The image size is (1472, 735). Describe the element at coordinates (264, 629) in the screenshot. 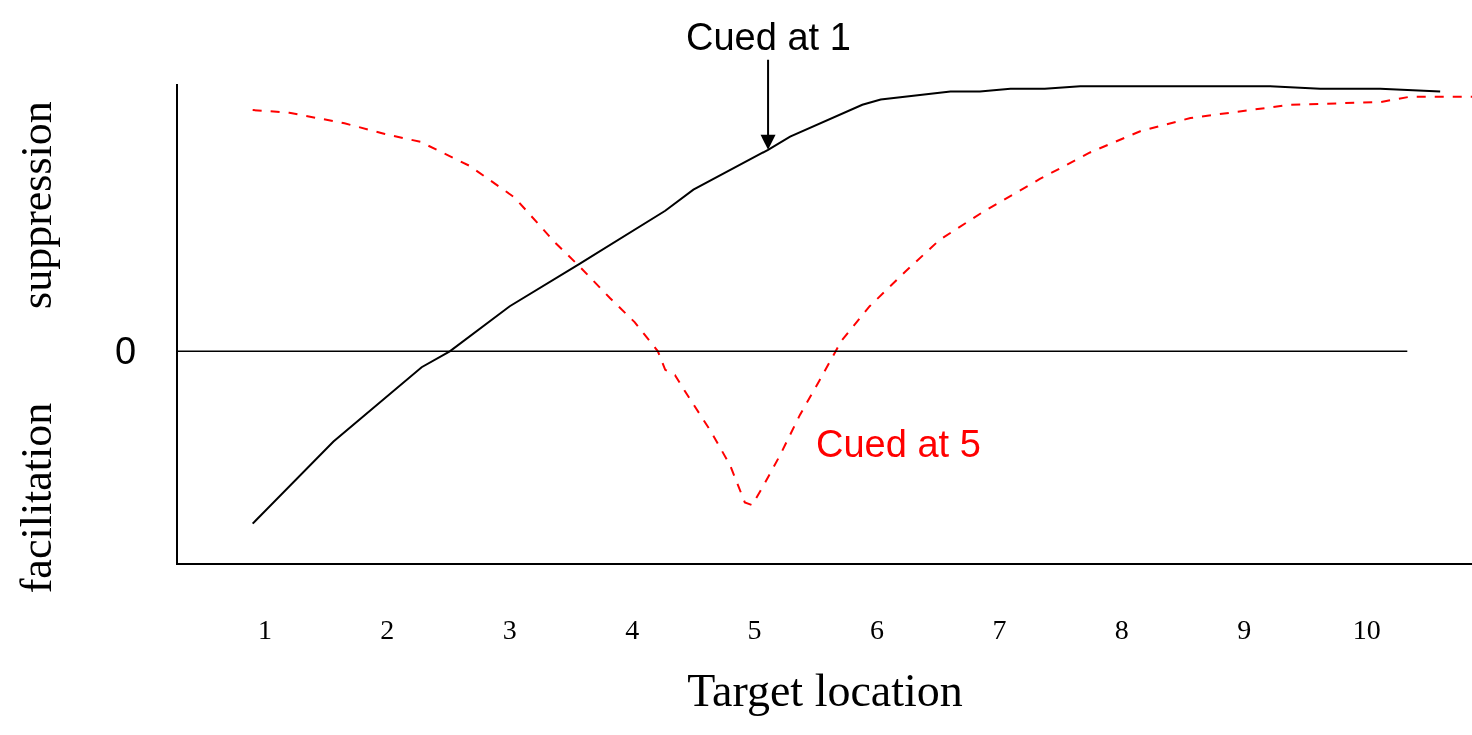

I see `x-tick-label: 1` at that location.